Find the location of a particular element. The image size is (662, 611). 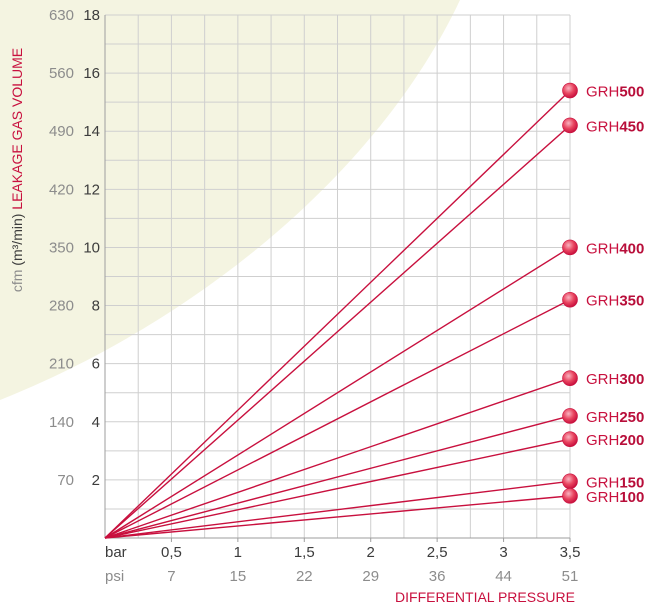

x-tick-label-bar: 2 is located at coordinates (371, 552).